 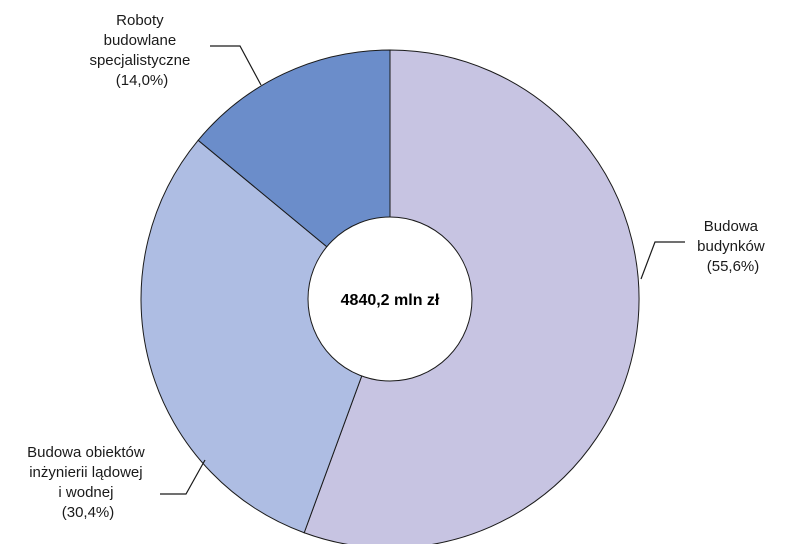 I want to click on slice-percent-label: (55,6%), so click(x=733, y=266).